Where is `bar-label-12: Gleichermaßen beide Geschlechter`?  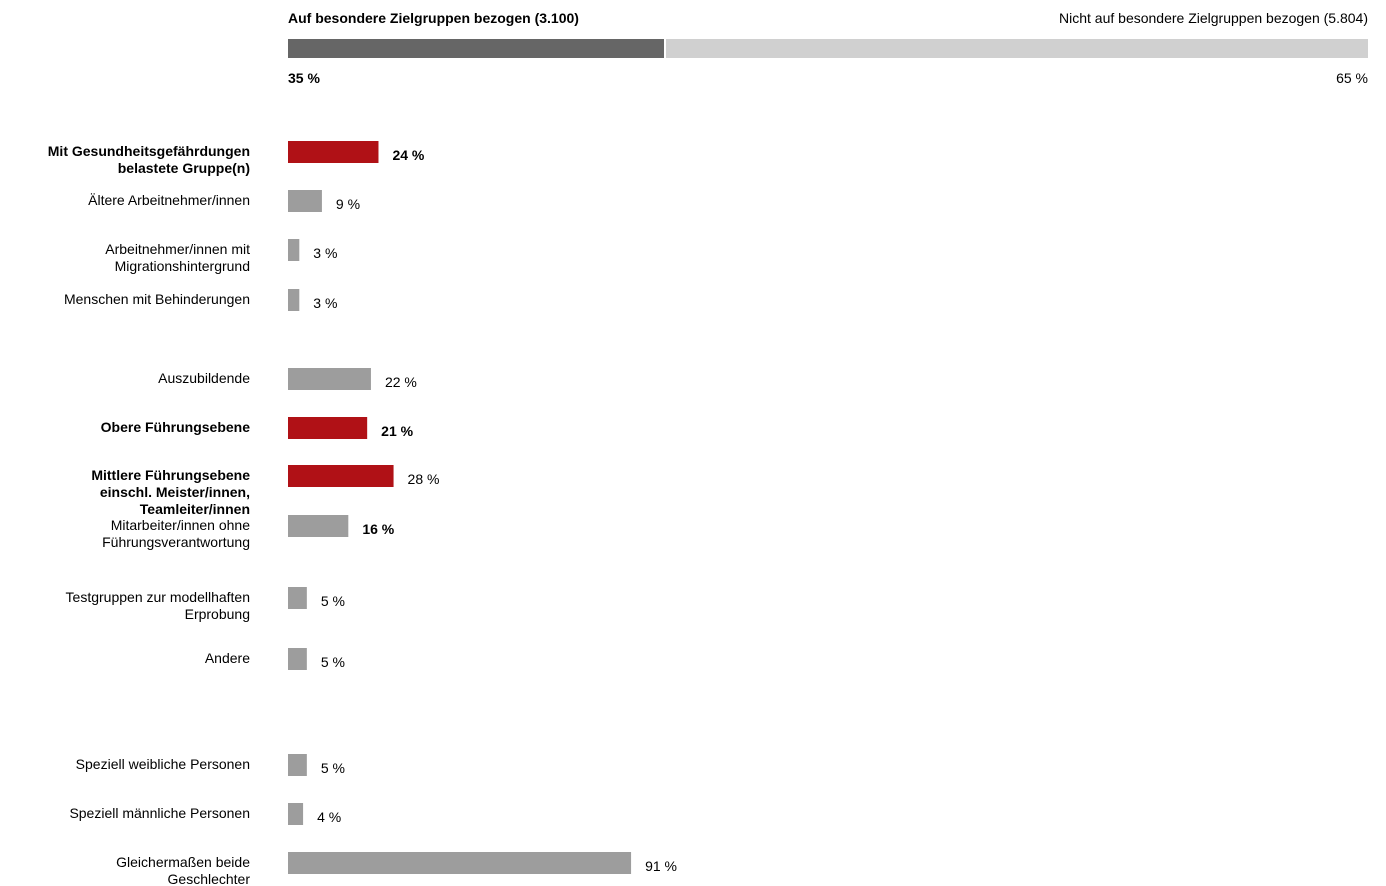
bar-label-12: Gleichermaßen beide Geschlechter is located at coordinates (183, 870).